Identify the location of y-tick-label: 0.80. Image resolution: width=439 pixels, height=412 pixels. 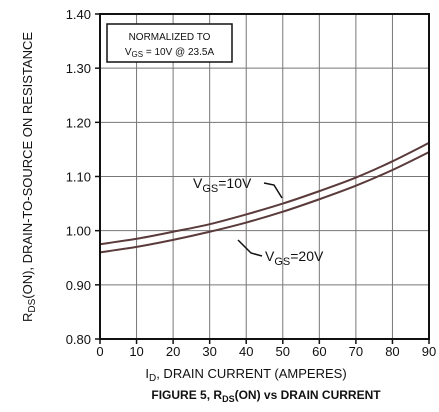
(78, 339).